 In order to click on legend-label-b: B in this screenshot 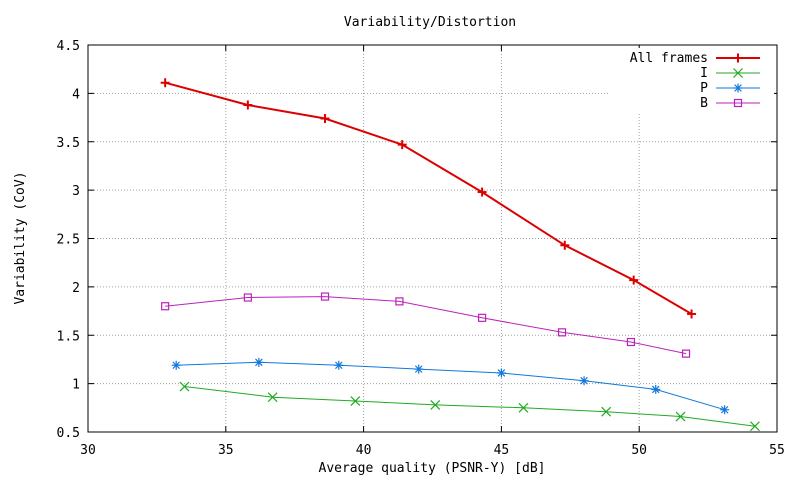, I will do `click(704, 103)`.